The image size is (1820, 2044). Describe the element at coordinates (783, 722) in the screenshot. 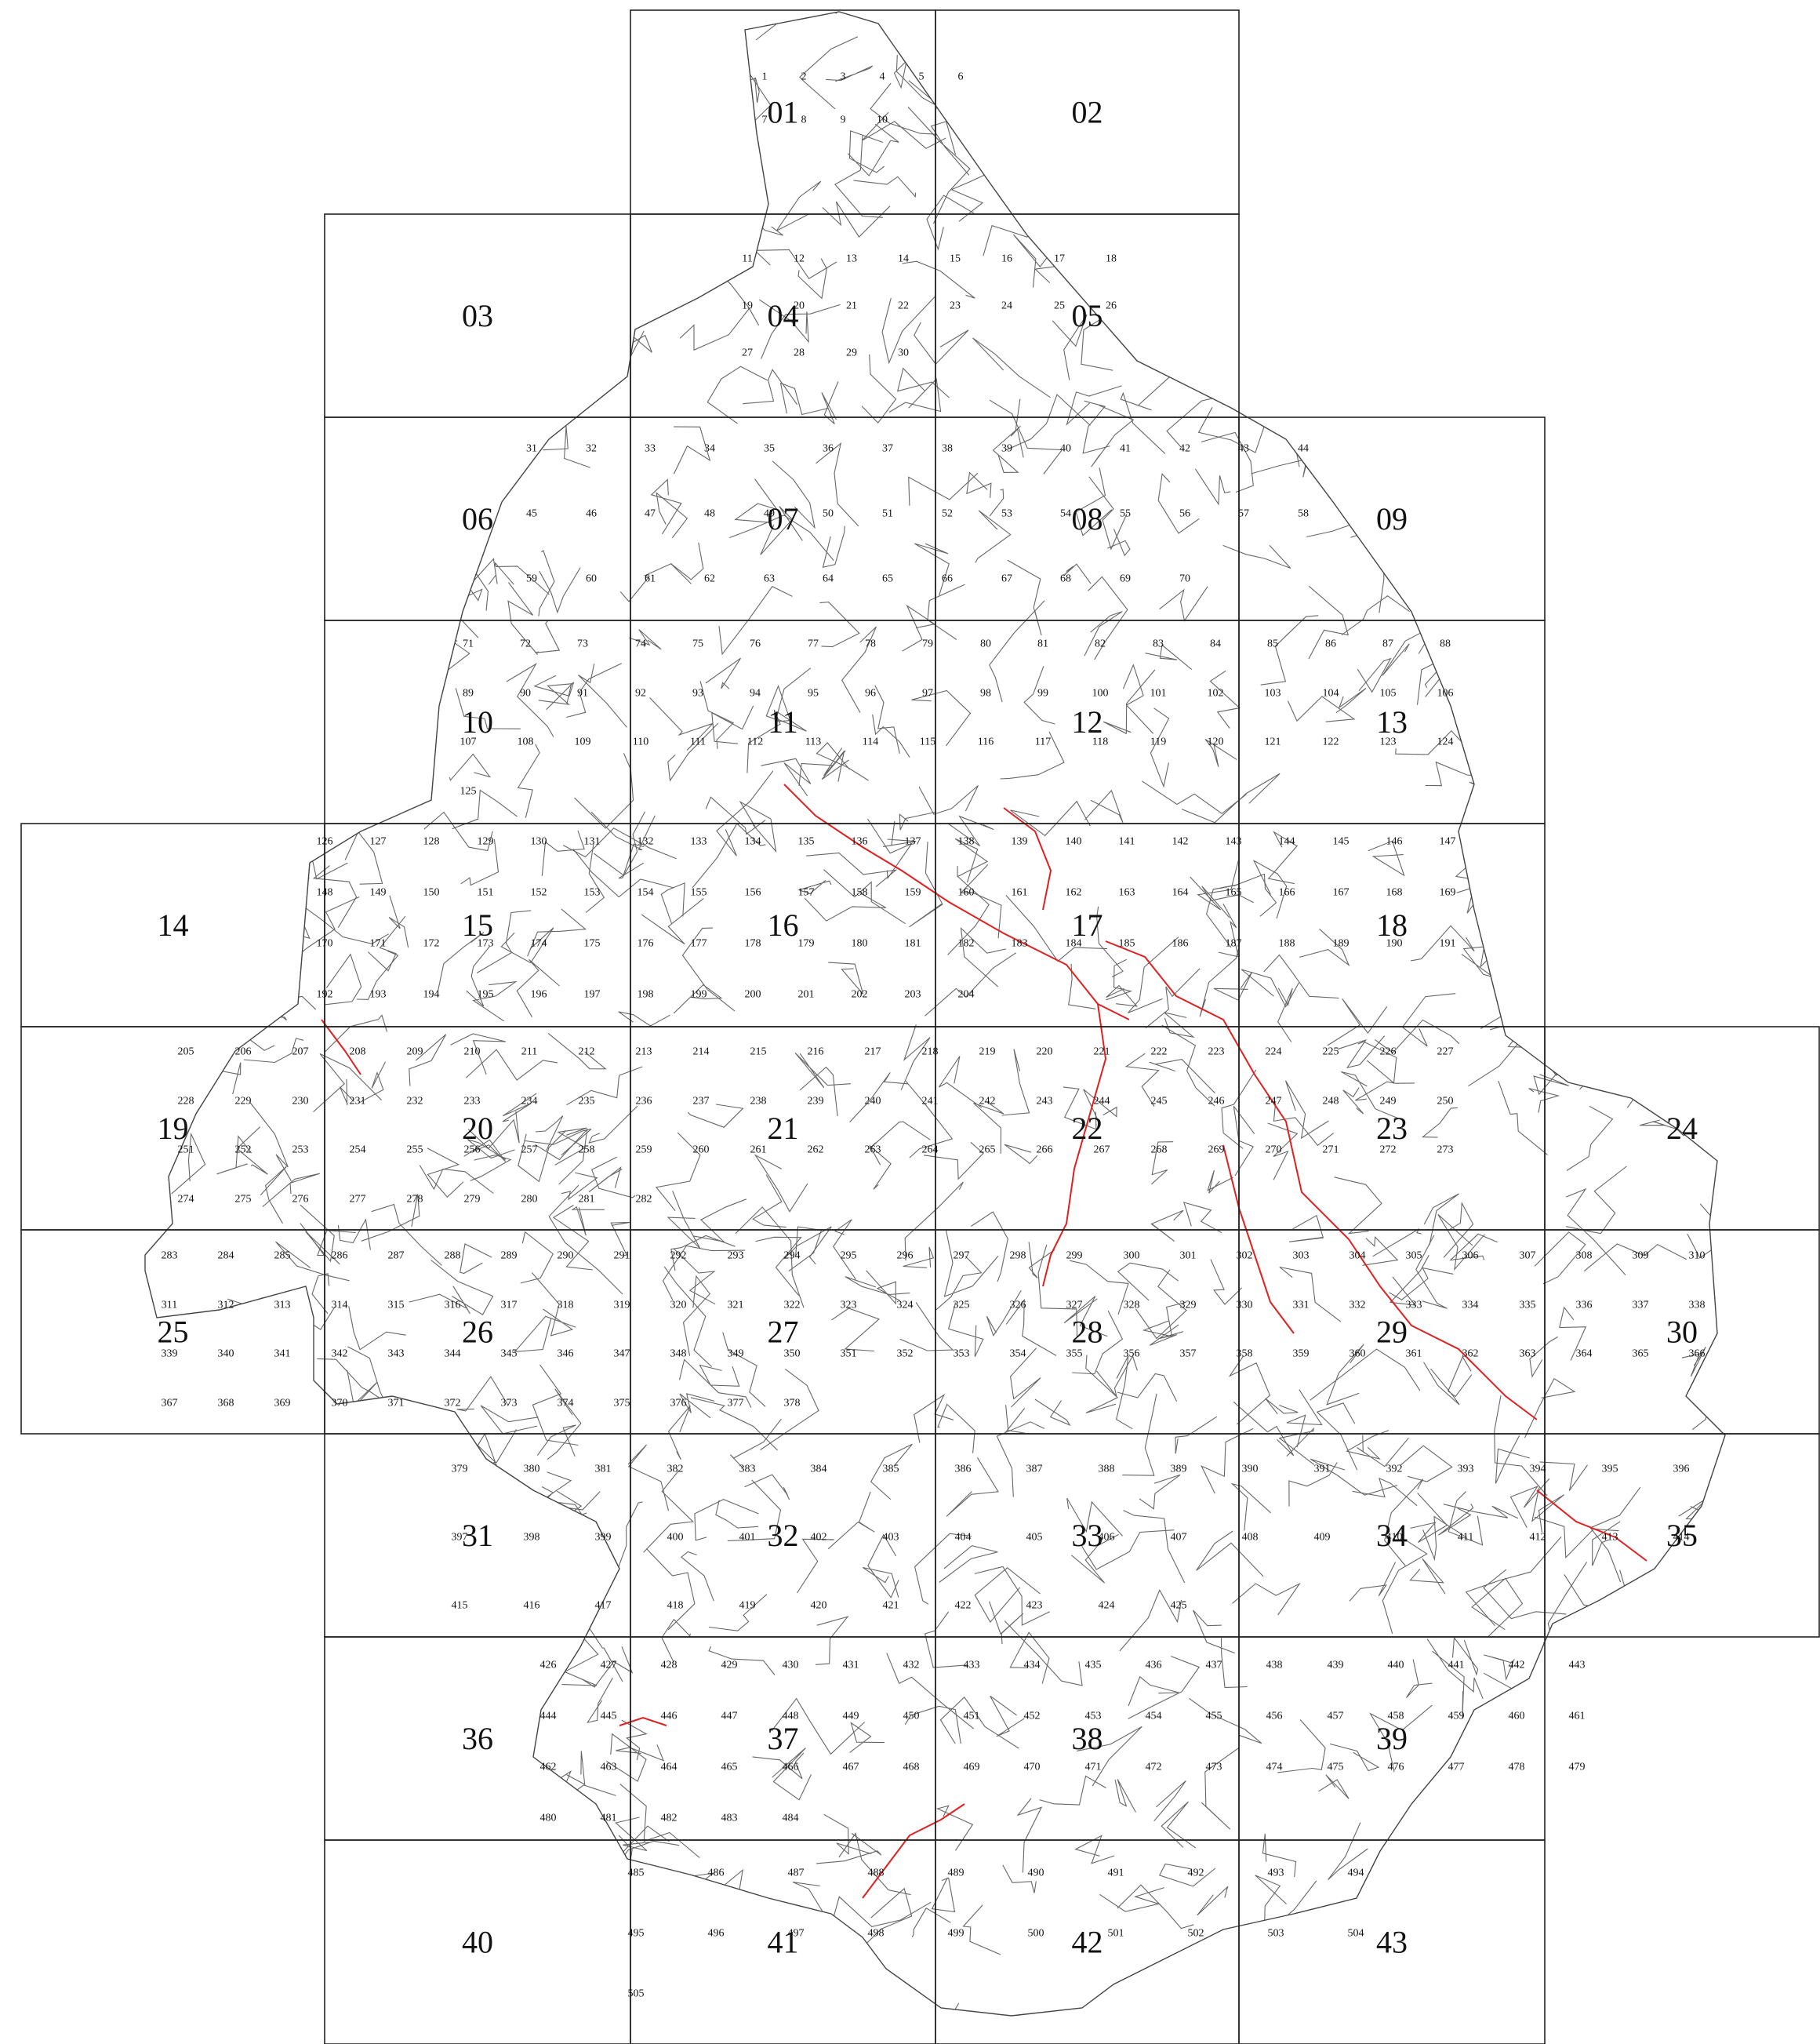

I see `sheet-11-label: 11` at that location.